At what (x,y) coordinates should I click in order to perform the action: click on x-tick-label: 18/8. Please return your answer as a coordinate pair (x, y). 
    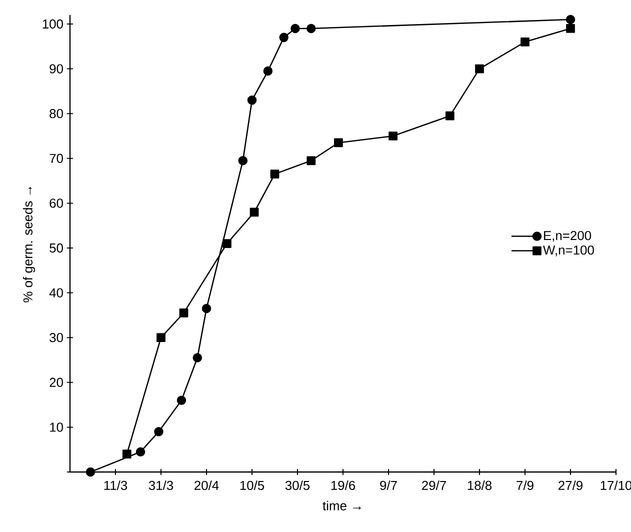
    Looking at the image, I should click on (480, 485).